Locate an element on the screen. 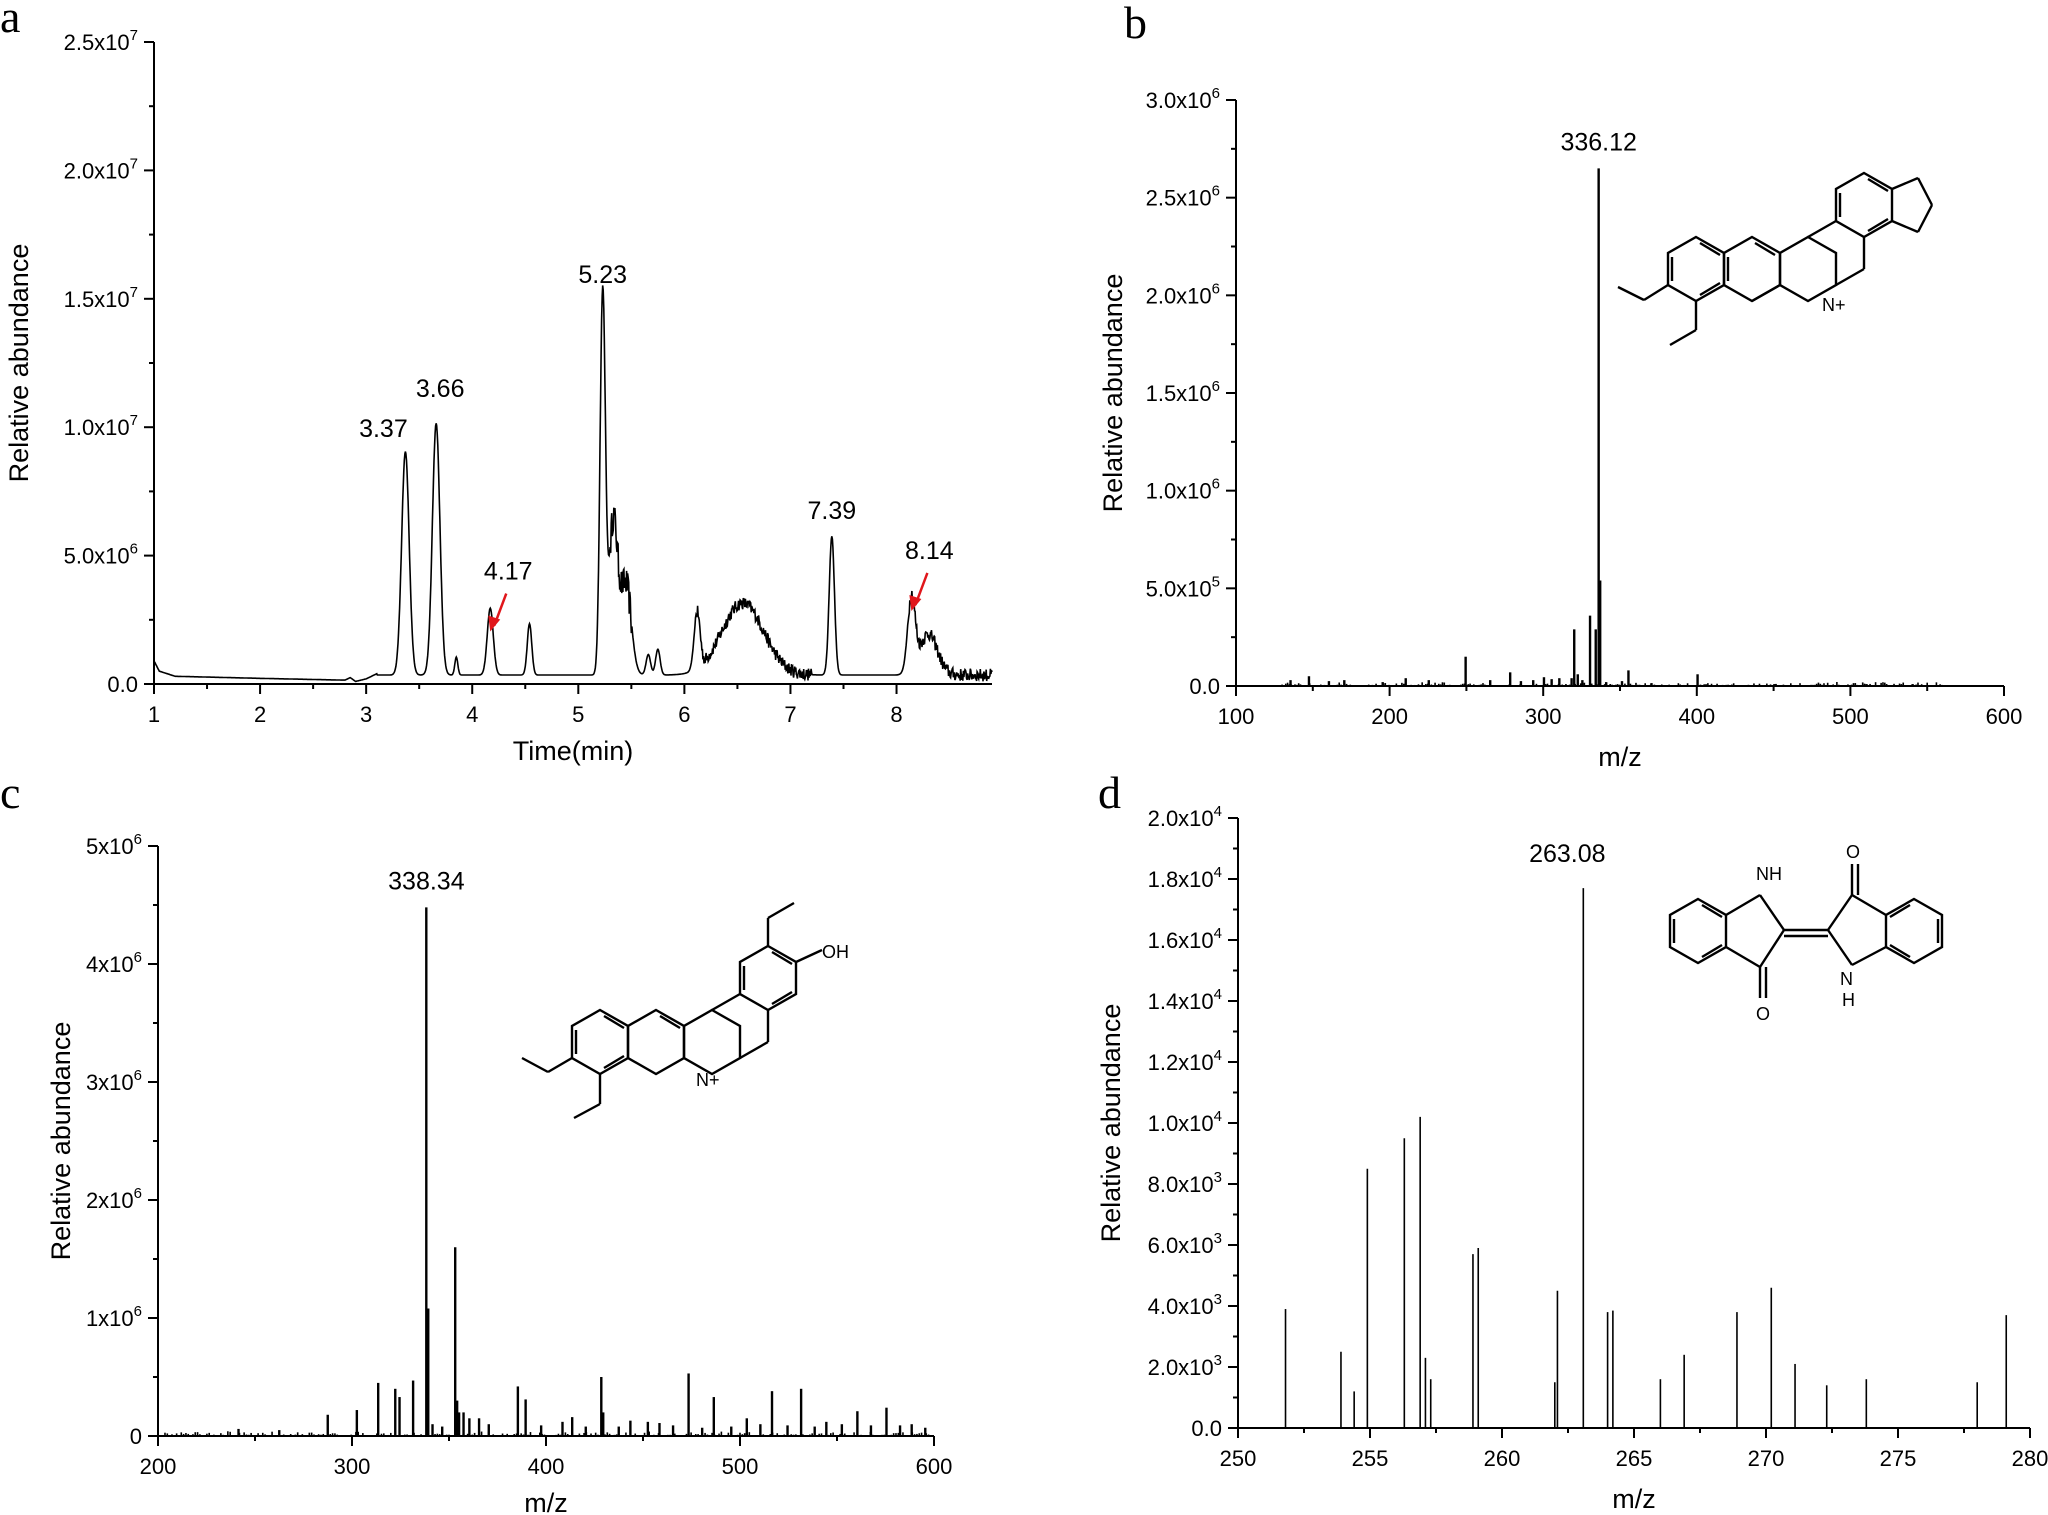  indirubin-n-label-bottom: N is located at coordinates (1846, 979).